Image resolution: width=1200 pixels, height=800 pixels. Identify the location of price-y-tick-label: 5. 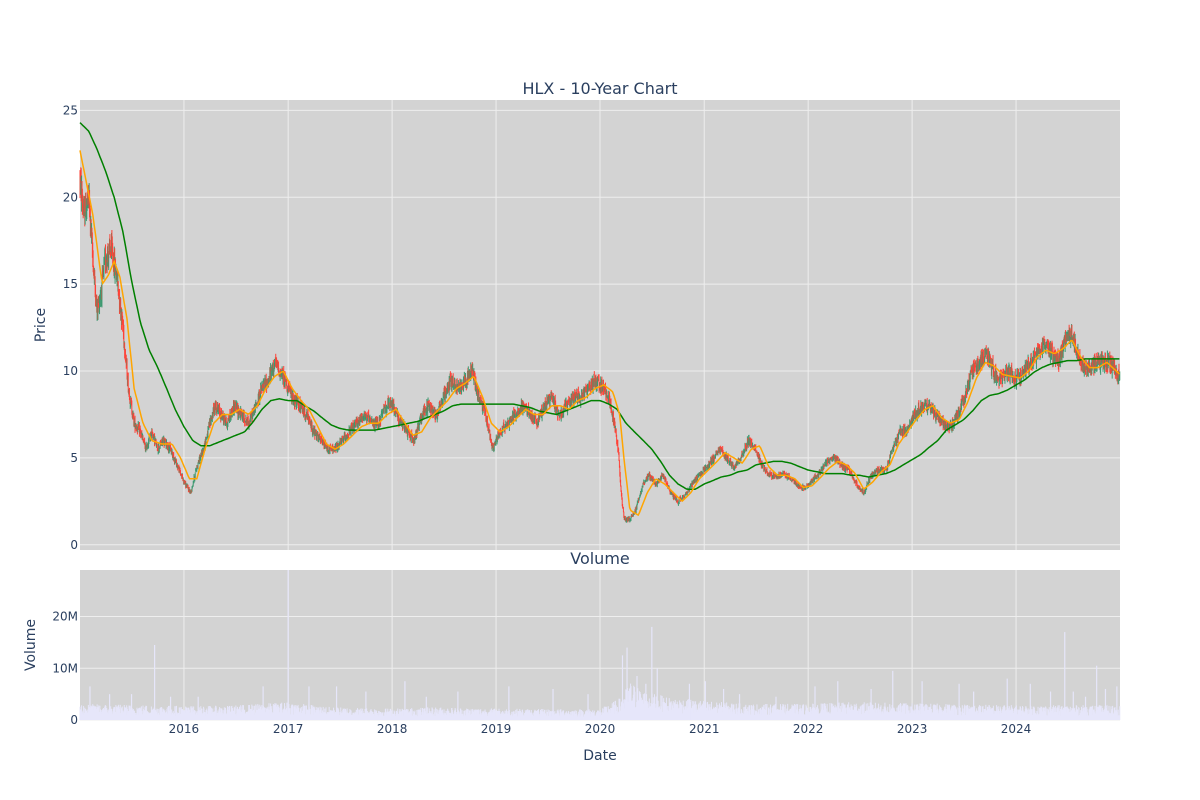
(74, 458).